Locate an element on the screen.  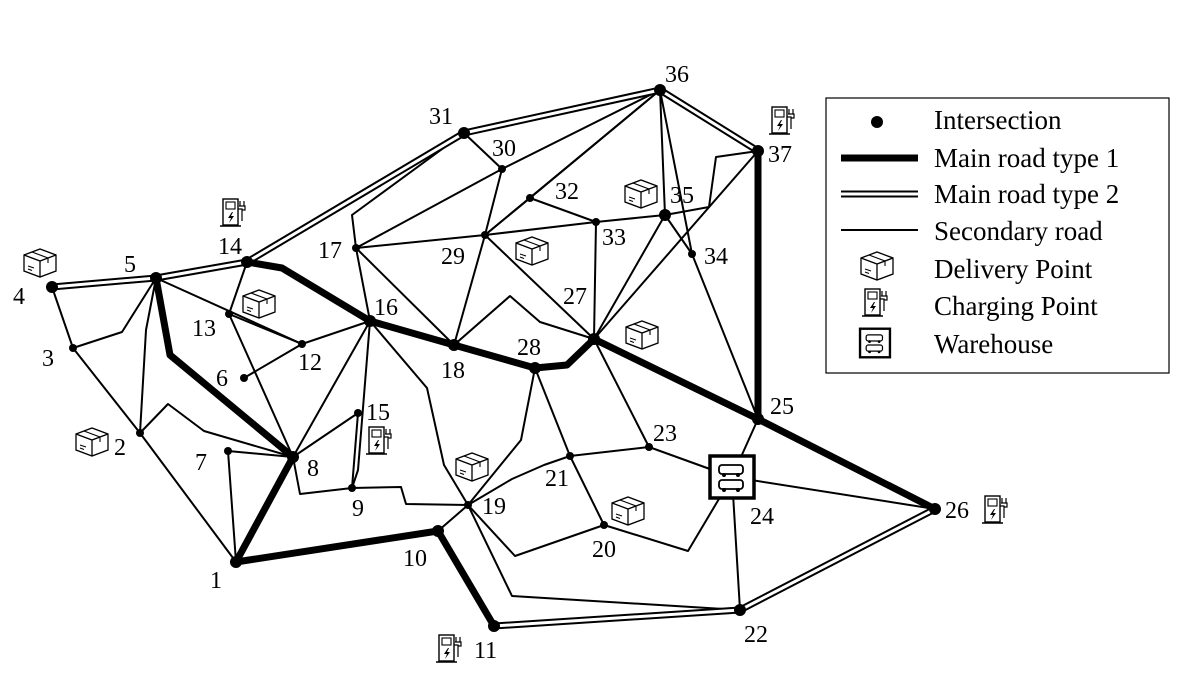
road-main-2-11-22-inner is located at coordinates (617, 618).